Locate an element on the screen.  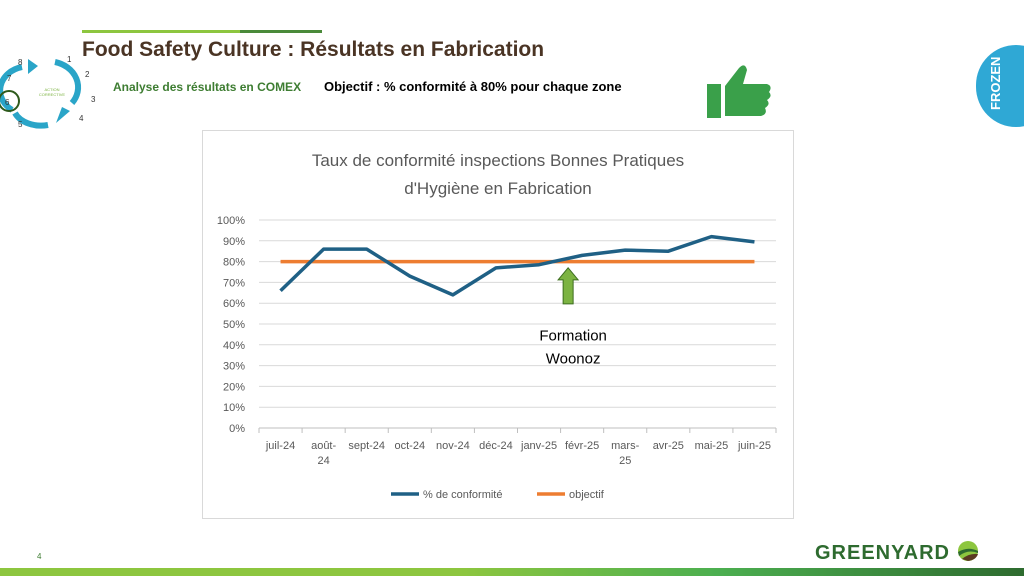
cycle-center-line-1: ACTION is located at coordinates (51, 89).